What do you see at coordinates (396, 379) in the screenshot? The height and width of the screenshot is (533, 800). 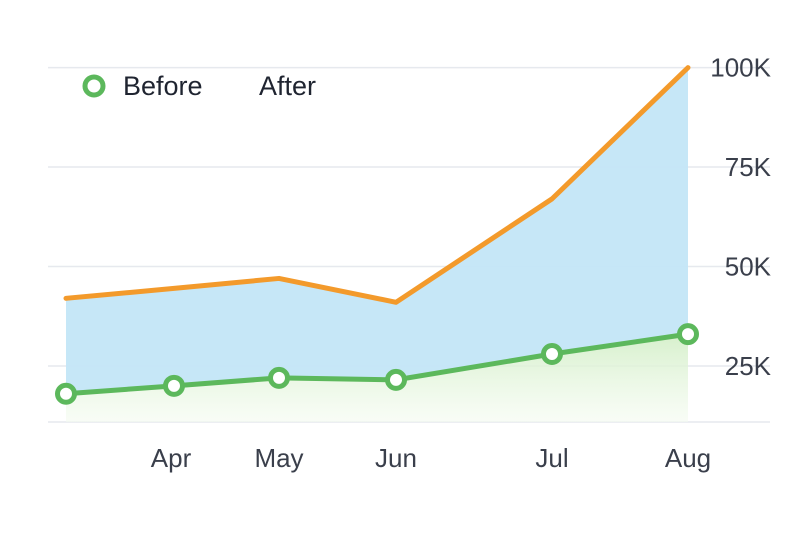 I see `point-before-jun` at bounding box center [396, 379].